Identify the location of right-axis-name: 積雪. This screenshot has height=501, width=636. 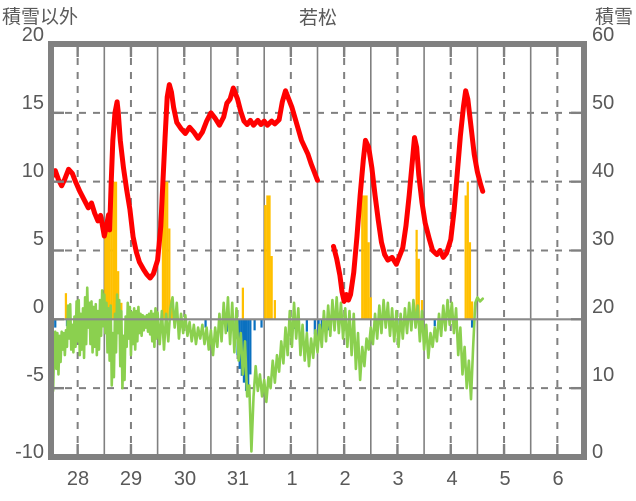
(613, 17).